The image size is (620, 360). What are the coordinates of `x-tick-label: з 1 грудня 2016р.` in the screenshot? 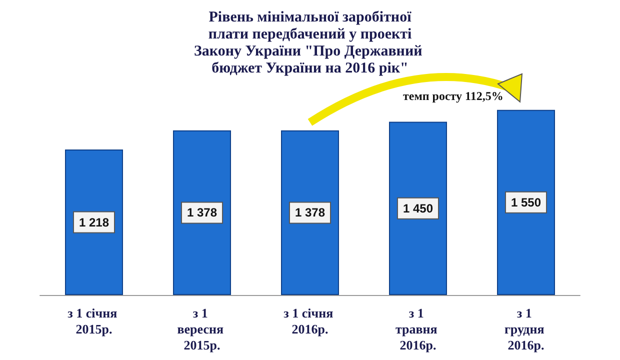 It's located at (526, 329).